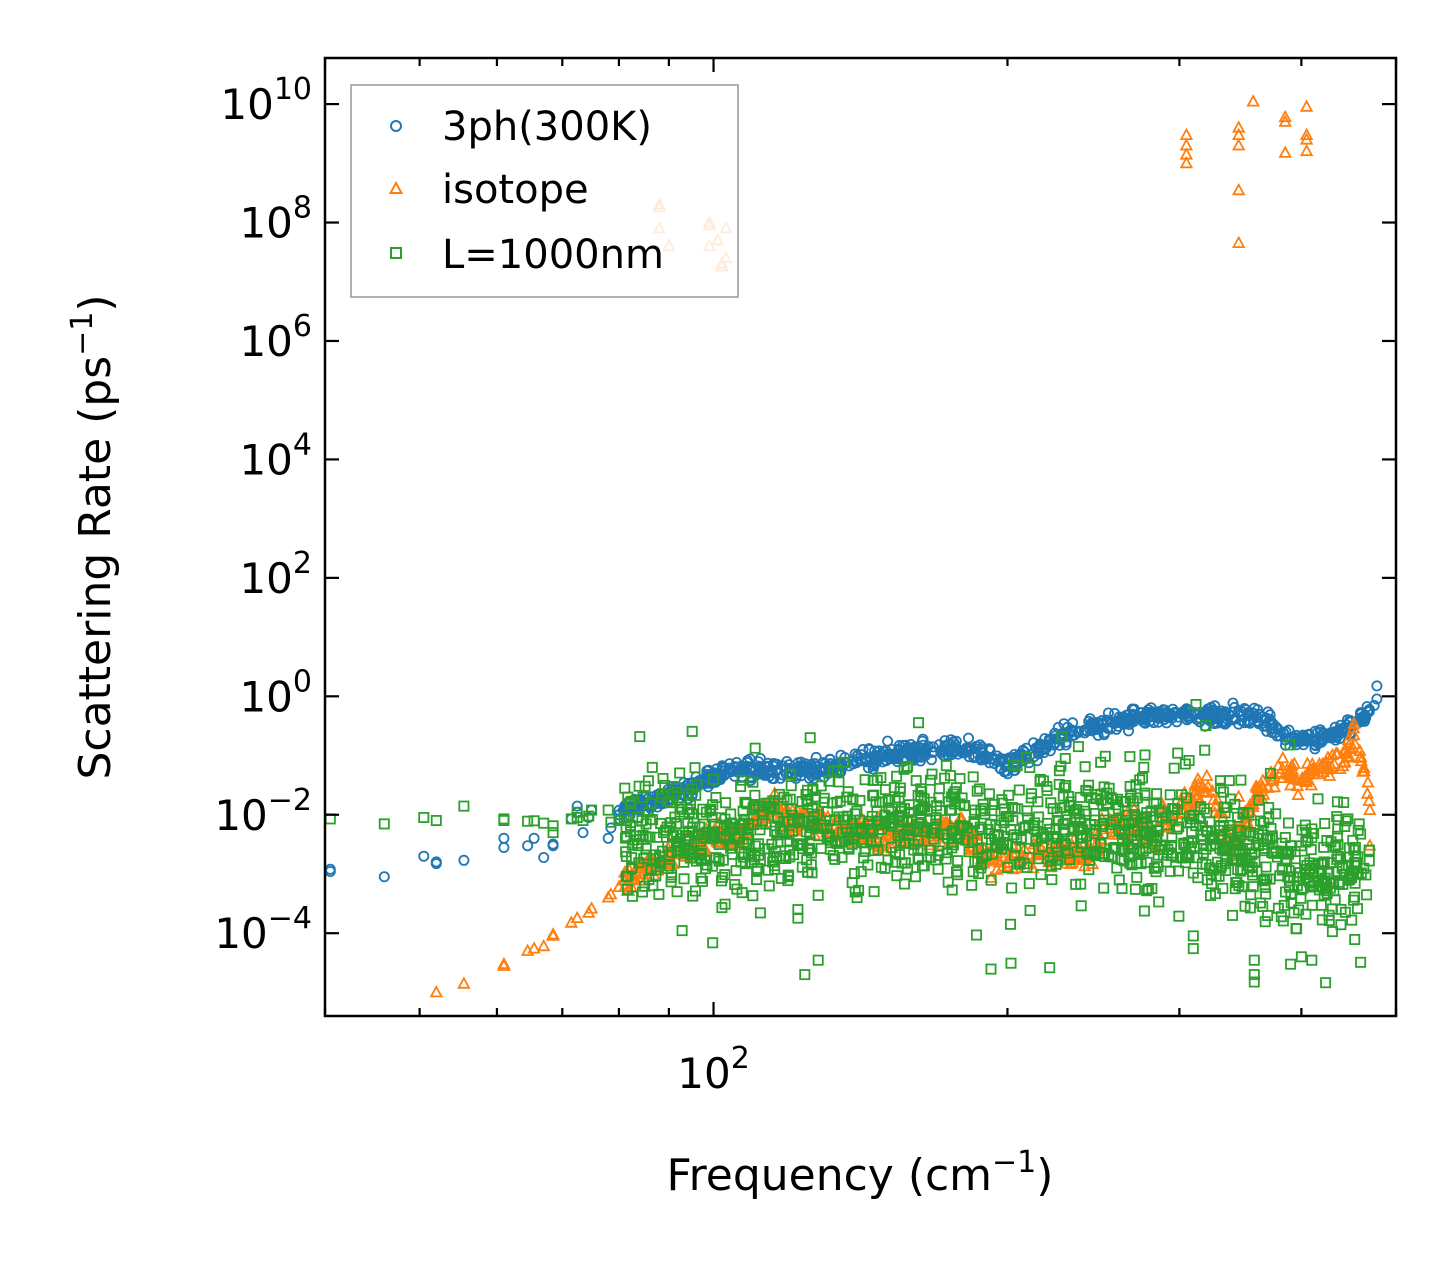 The image size is (1455, 1265). Describe the element at coordinates (544, 191) in the screenshot. I see `legend-box` at that location.